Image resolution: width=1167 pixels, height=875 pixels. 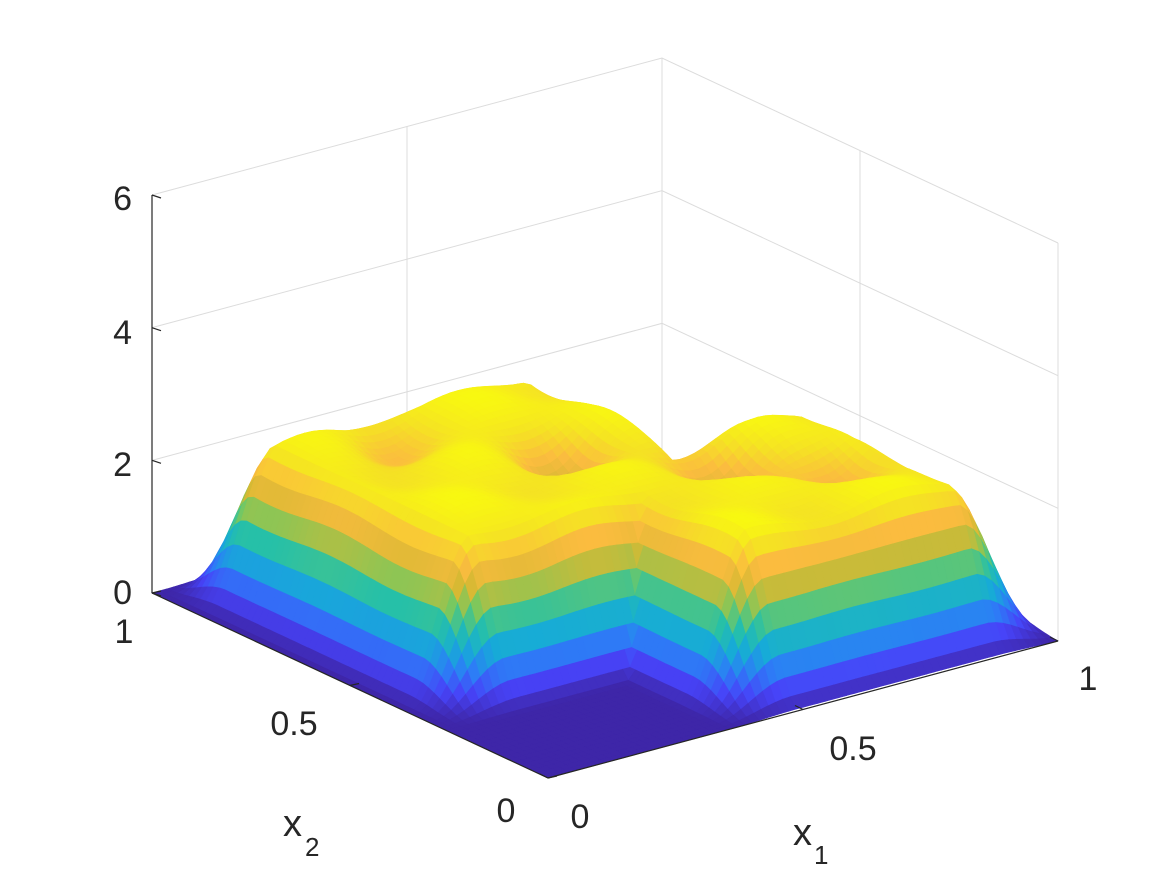 I want to click on x2-axis-label: x 2, so click(x=301, y=832).